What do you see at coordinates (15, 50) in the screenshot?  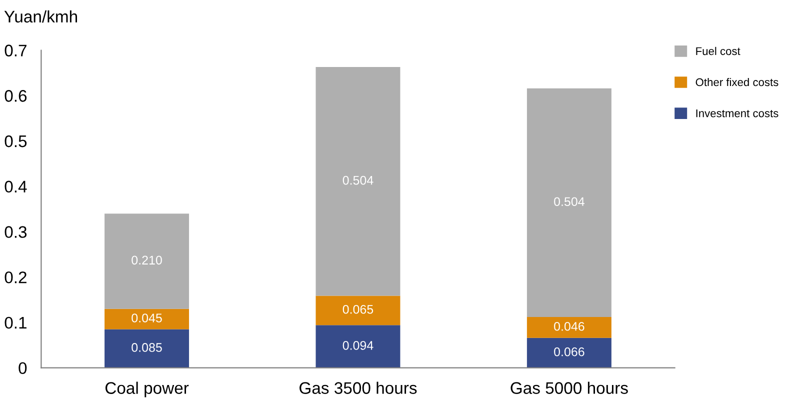 I see `y-tick-label: 0.7` at bounding box center [15, 50].